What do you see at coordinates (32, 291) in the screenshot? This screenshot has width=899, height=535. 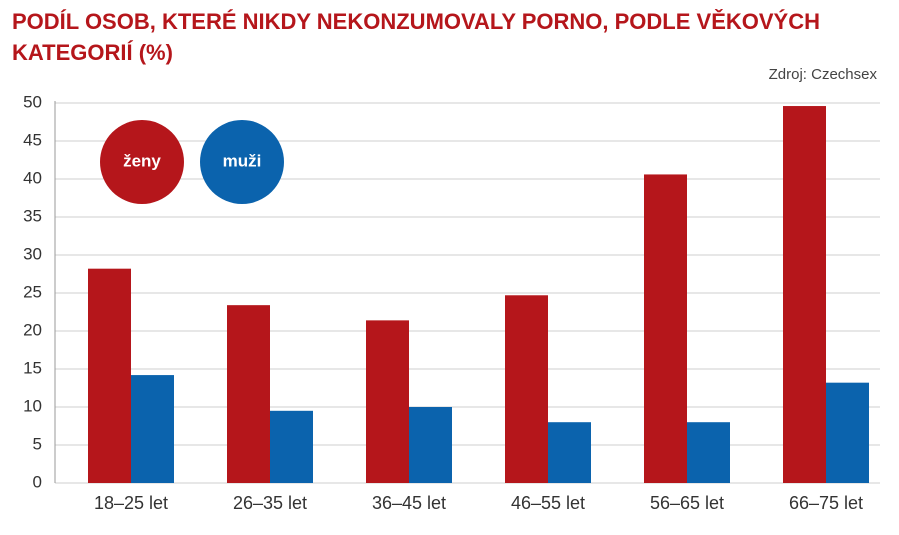 I see `y-tick-label: 25` at bounding box center [32, 291].